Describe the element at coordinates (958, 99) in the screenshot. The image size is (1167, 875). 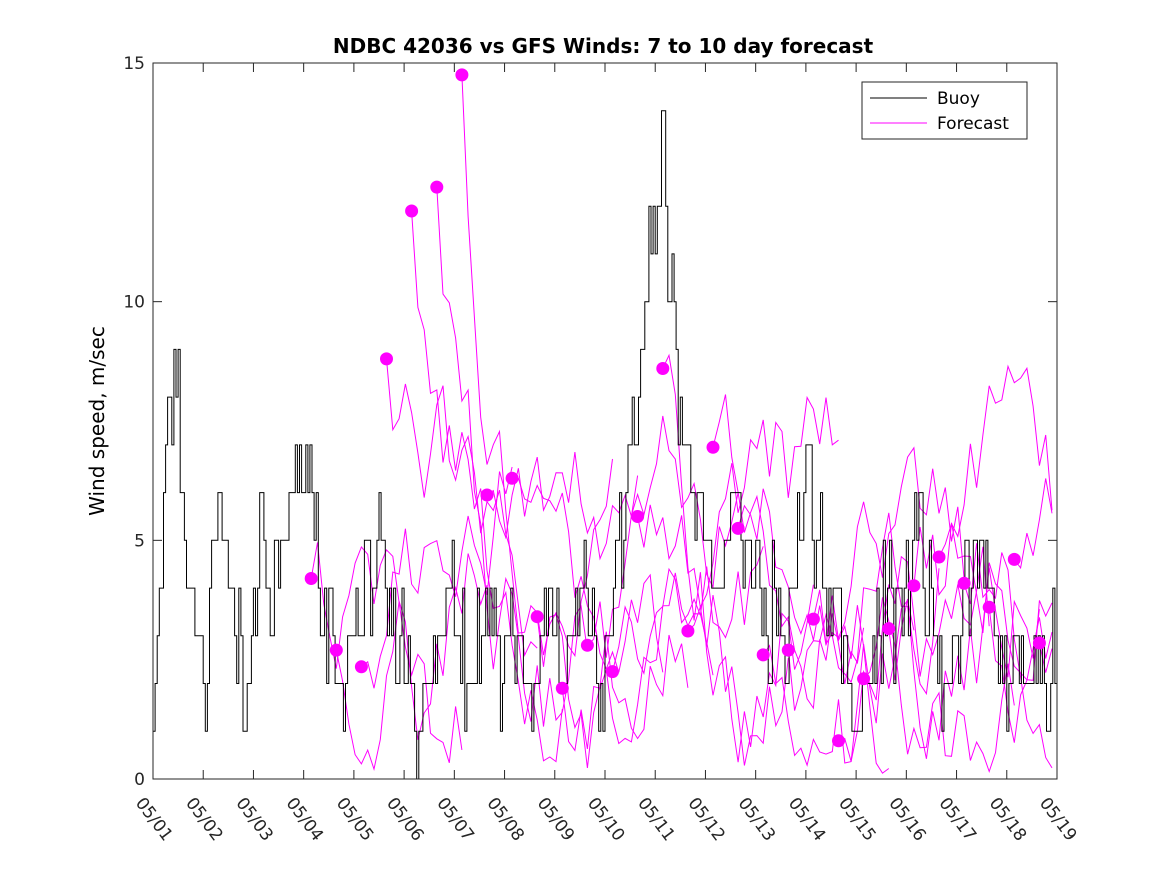
I see `legend-buoy-label: Buoy` at that location.